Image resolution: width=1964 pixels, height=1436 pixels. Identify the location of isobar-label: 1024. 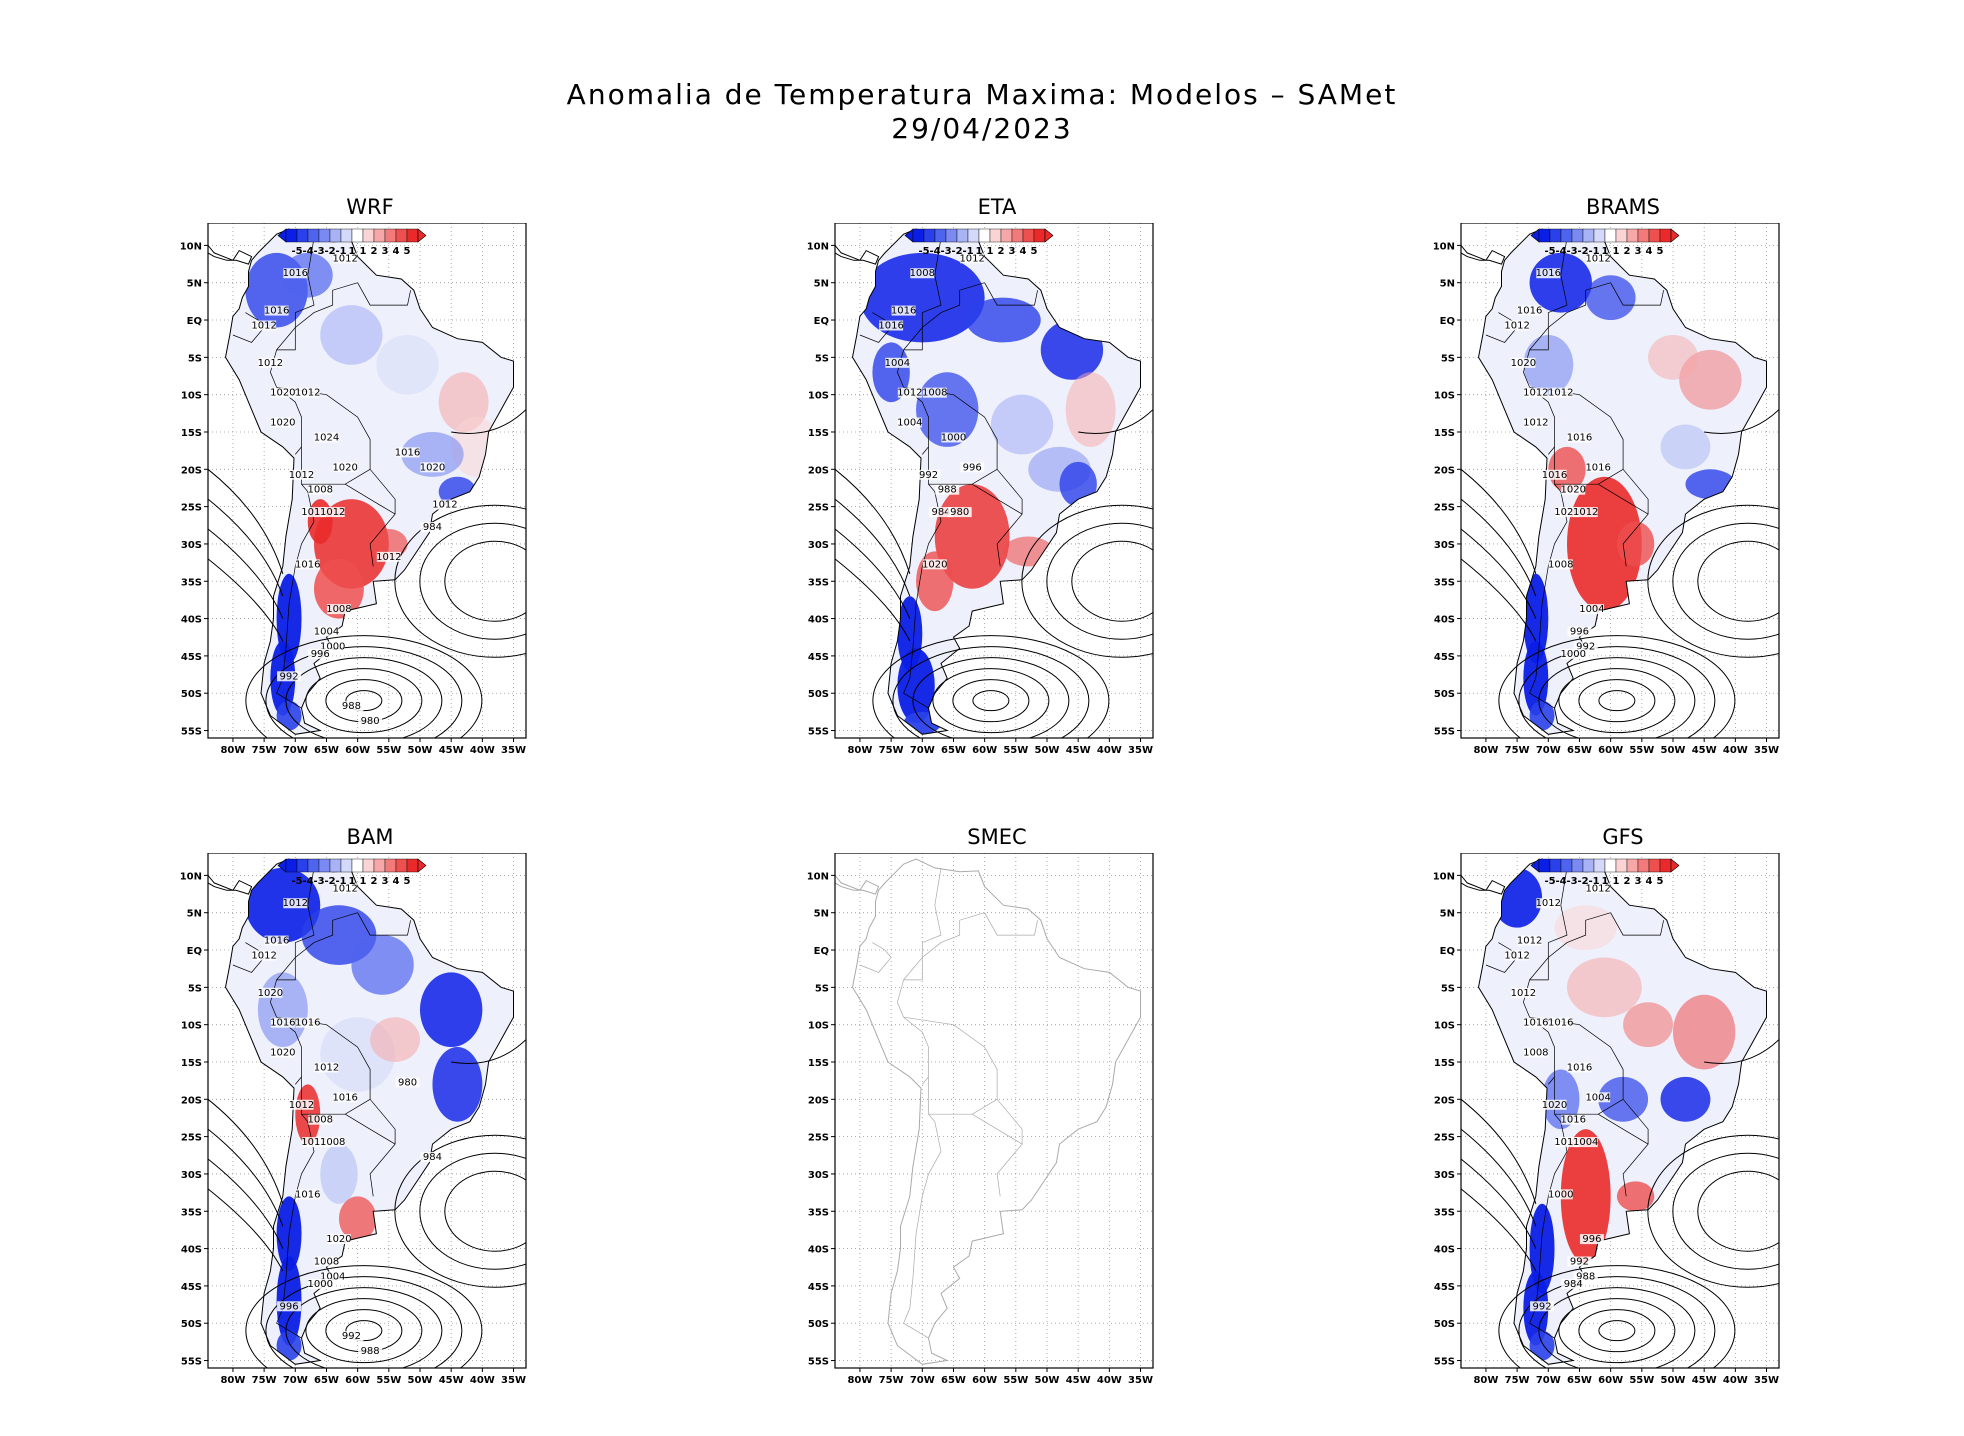
(326, 437).